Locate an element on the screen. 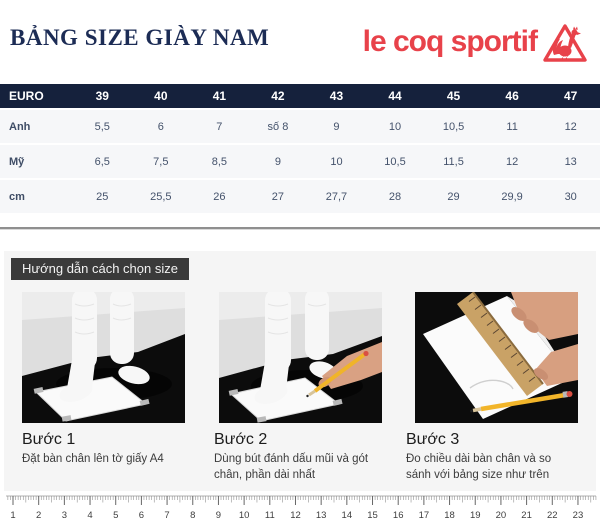  marking-foot-with-pencil-photo is located at coordinates (300, 357).